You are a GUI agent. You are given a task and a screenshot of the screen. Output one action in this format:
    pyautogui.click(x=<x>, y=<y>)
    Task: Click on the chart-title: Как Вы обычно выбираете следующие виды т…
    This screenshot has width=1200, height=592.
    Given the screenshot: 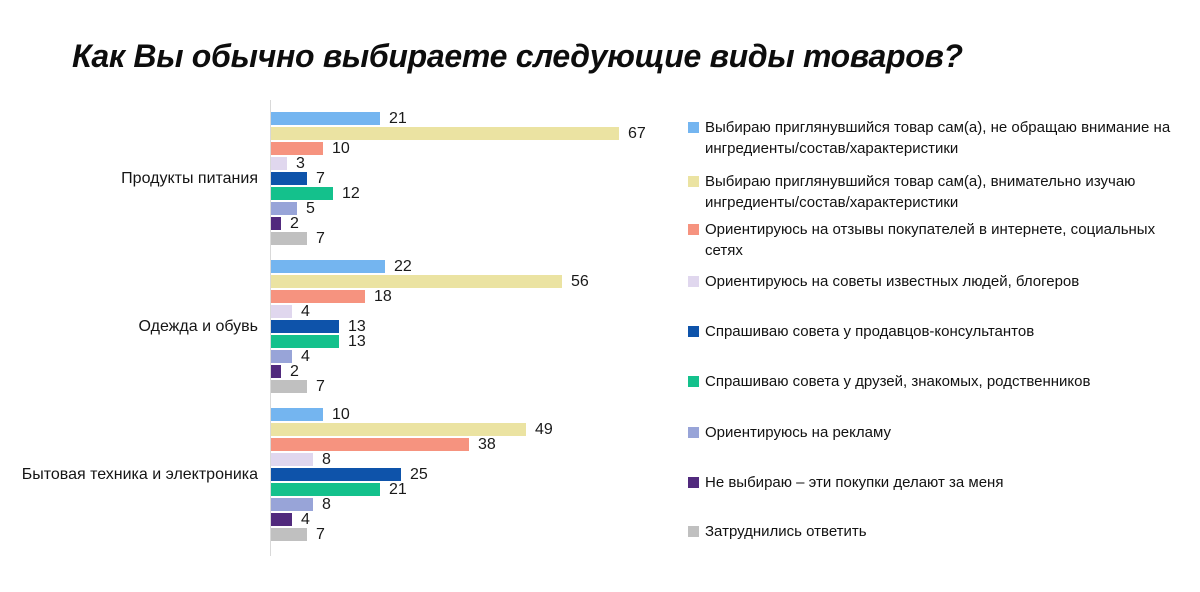 What is the action you would take?
    pyautogui.click(x=517, y=56)
    